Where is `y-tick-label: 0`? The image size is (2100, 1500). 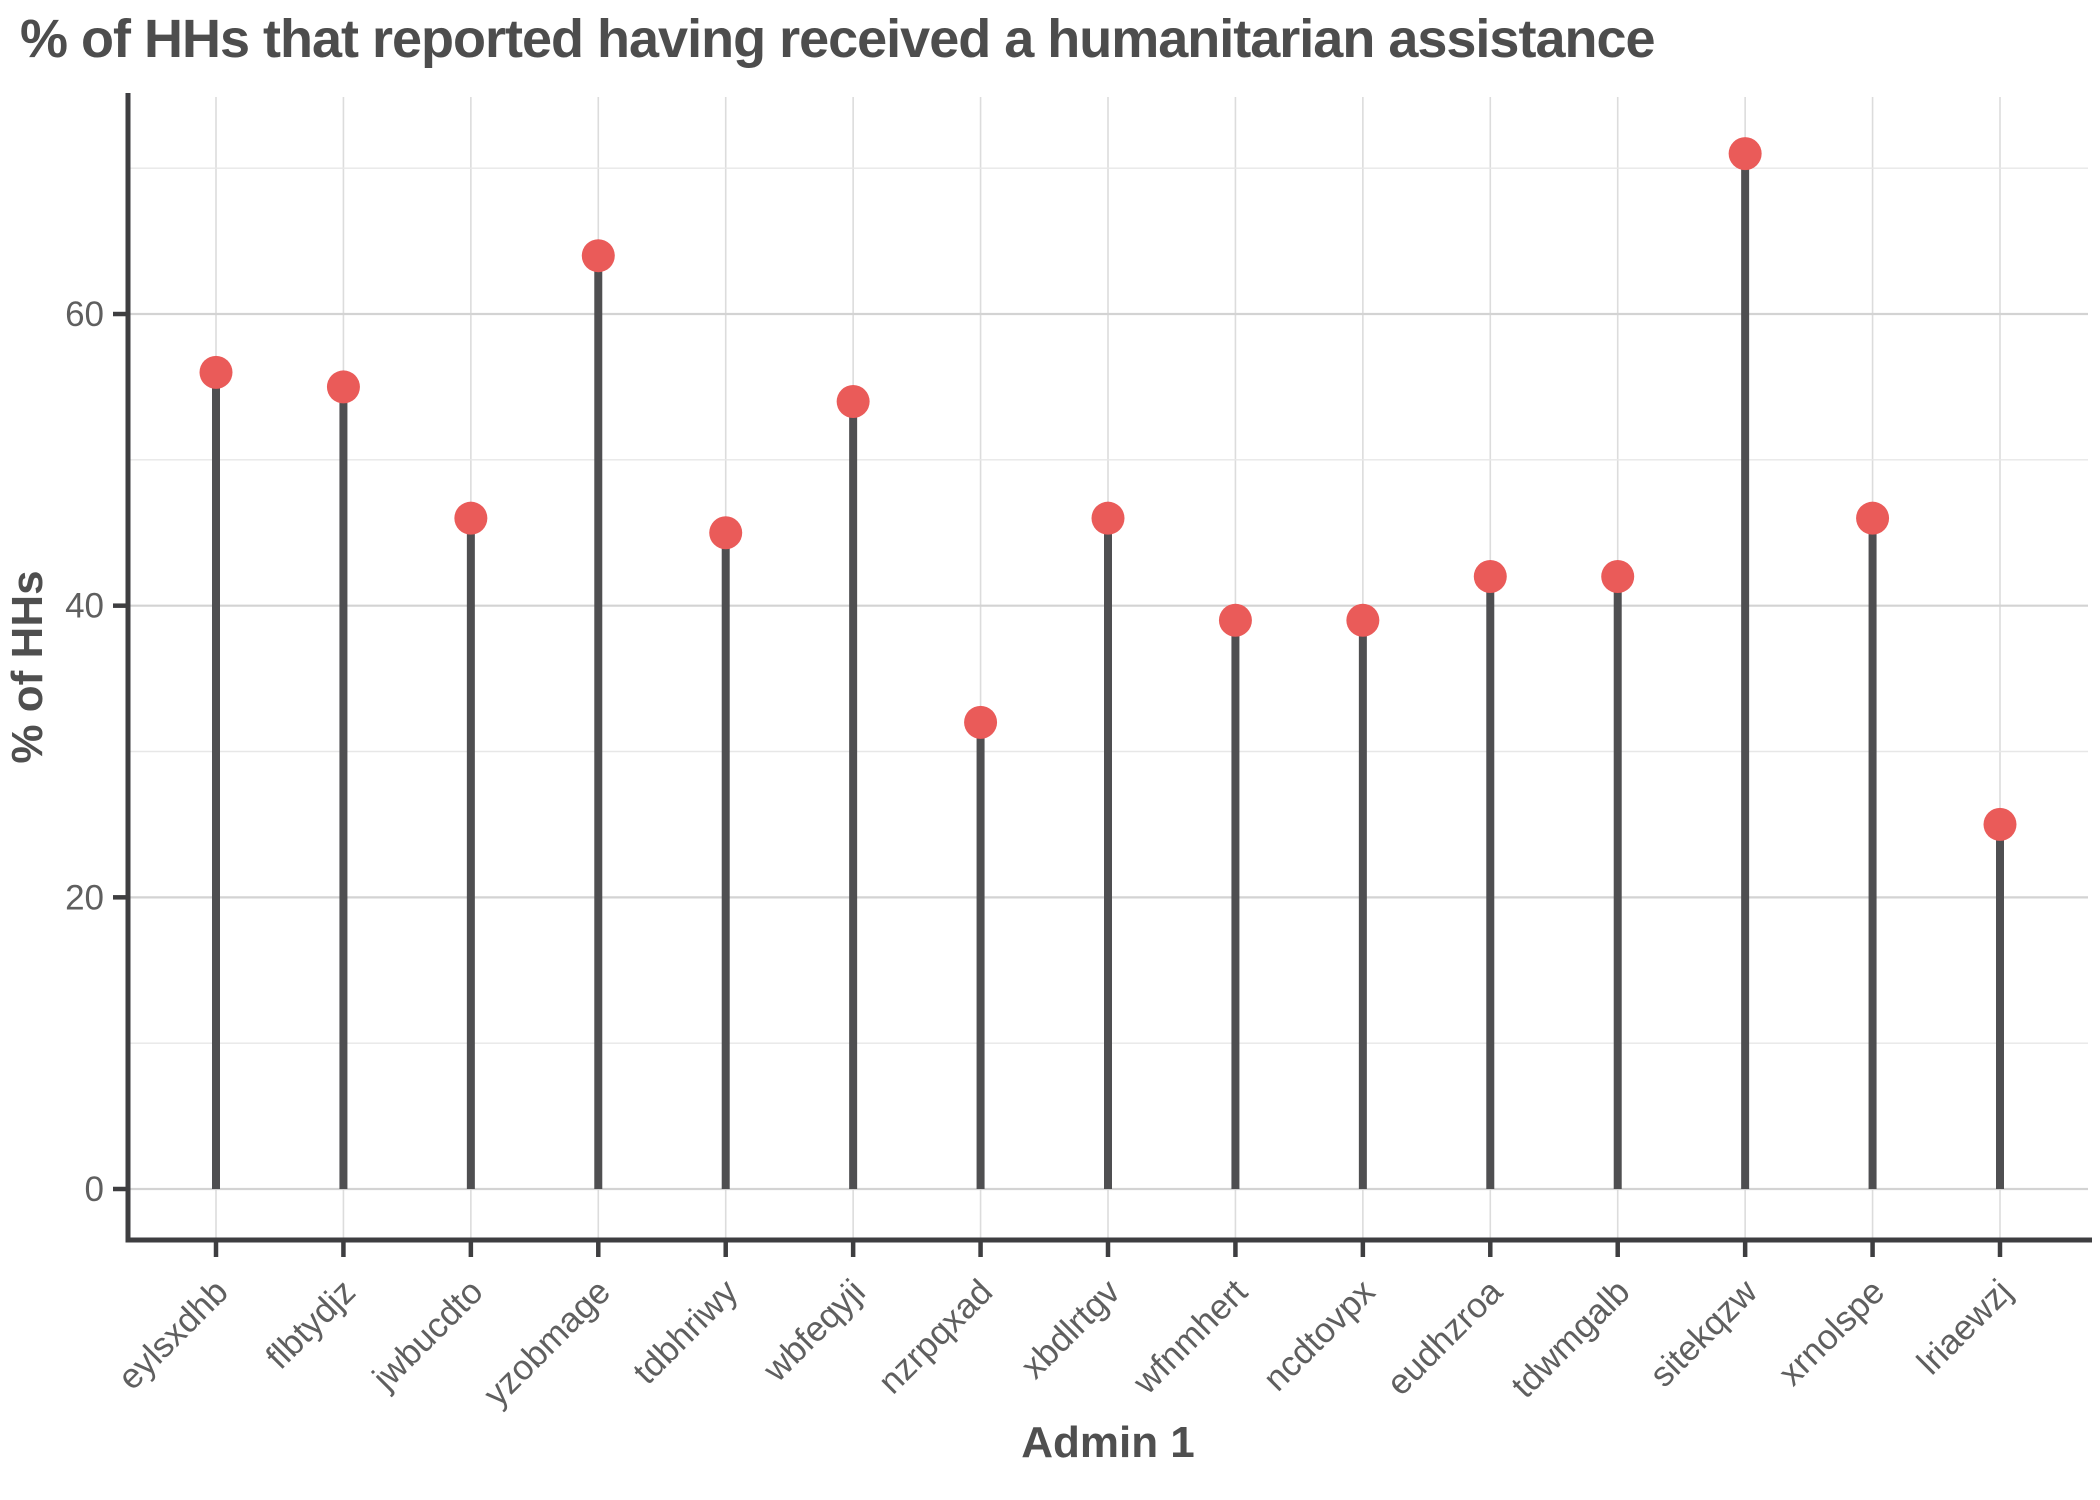 y-tick-label: 0 is located at coordinates (94, 1189).